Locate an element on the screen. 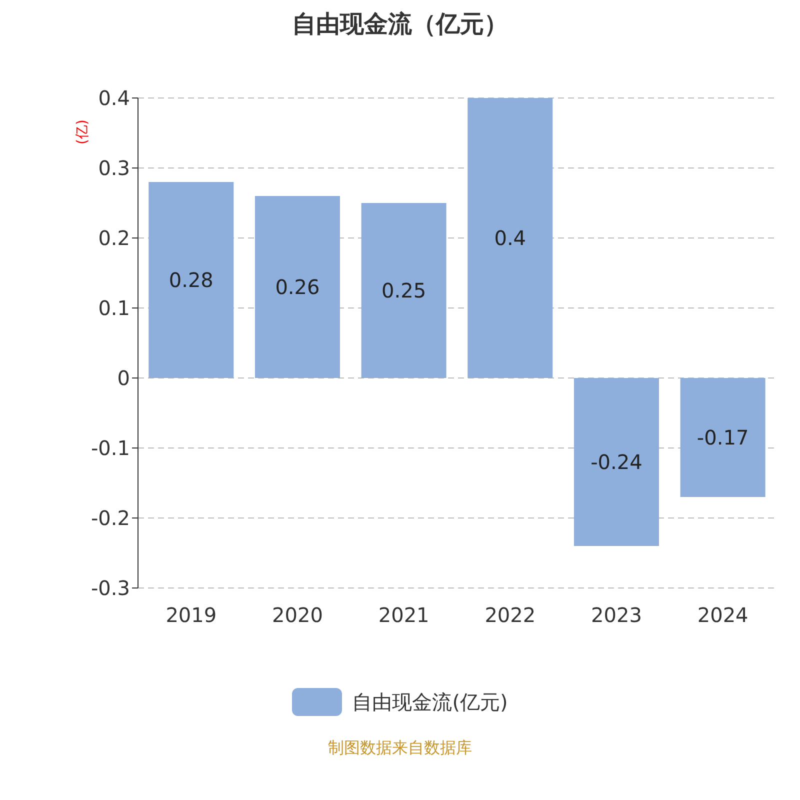 The width and height of the screenshot is (800, 800). y-tick-label: 0 is located at coordinates (123, 378).